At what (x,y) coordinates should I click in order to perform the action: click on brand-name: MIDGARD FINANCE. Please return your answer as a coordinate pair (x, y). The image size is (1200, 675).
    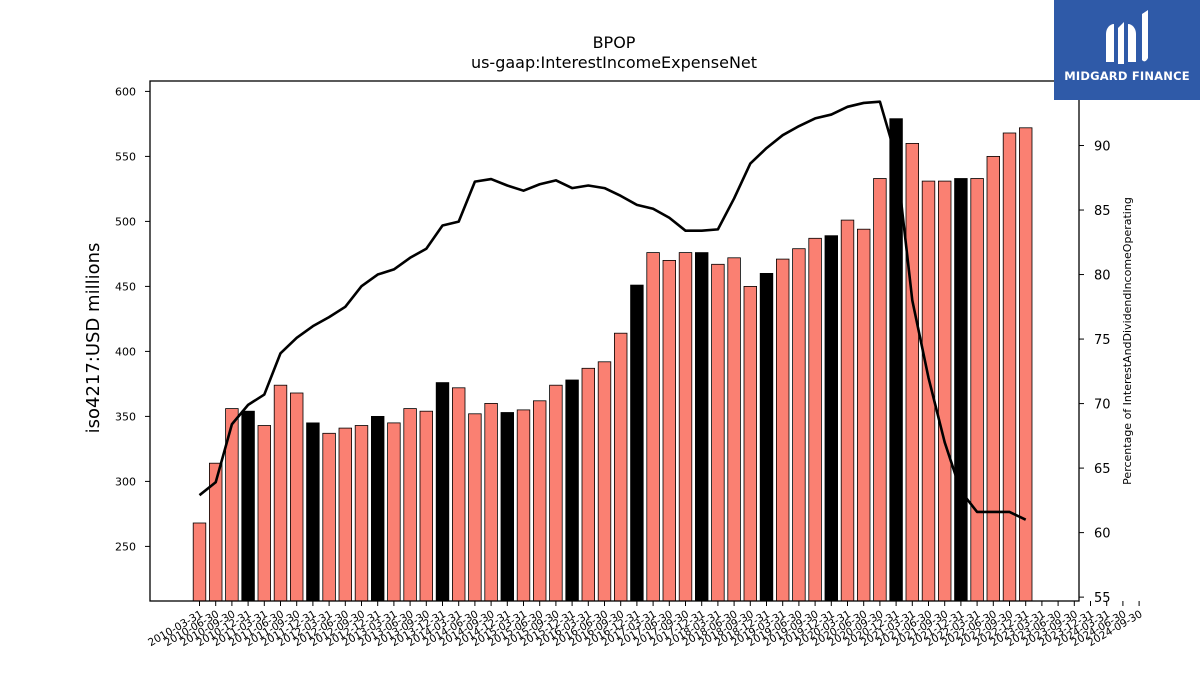
    Looking at the image, I should click on (1127, 76).